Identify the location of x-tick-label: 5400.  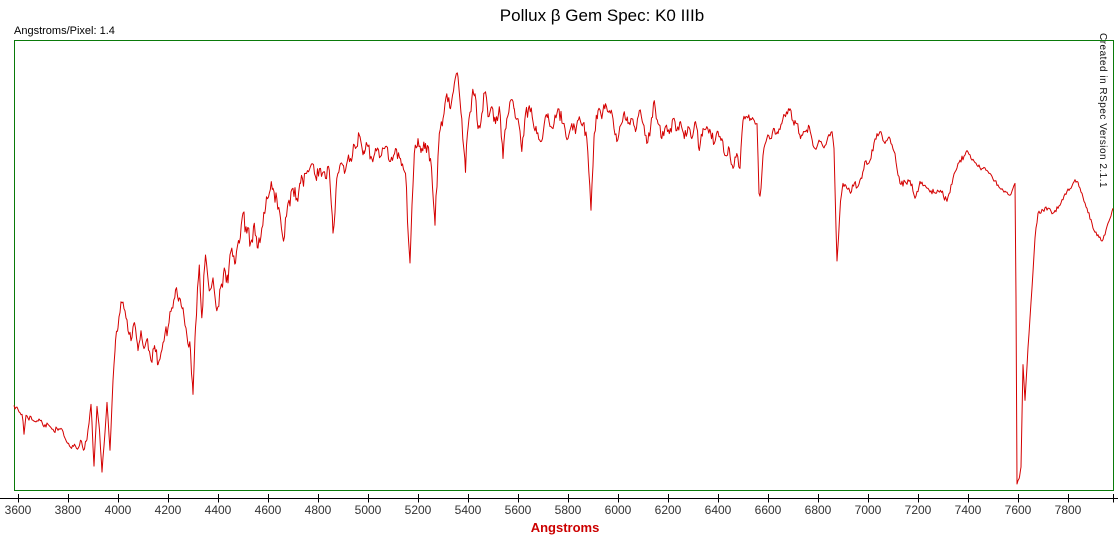
(468, 510).